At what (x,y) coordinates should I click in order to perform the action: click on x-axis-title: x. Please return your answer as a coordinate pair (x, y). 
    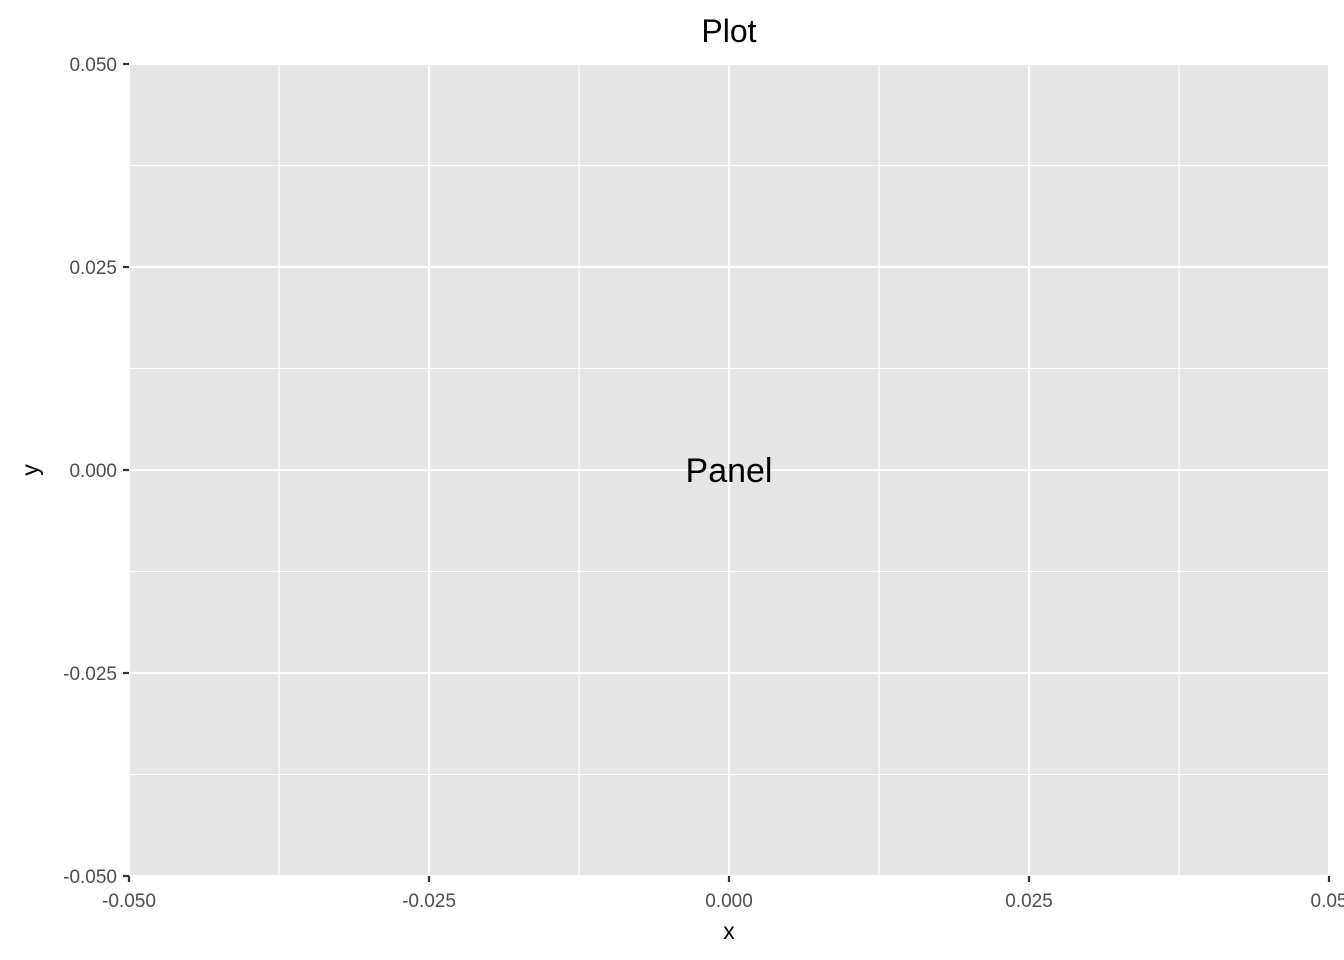
    Looking at the image, I should click on (729, 931).